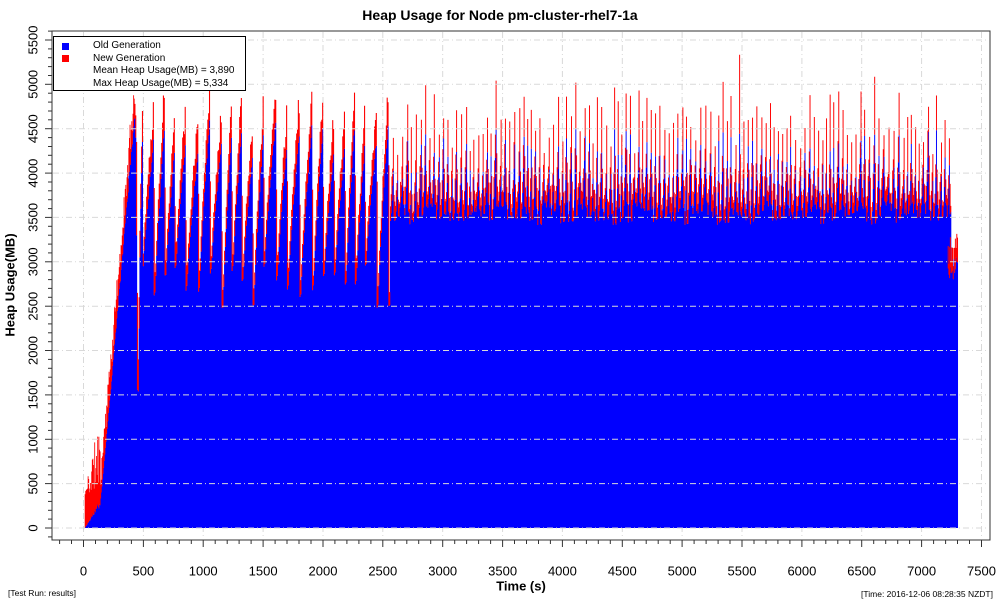 The width and height of the screenshot is (1000, 600). What do you see at coordinates (500, 15) in the screenshot?
I see `chart-title: Heap Usage for Node pm-cluster-rhel7-1a` at bounding box center [500, 15].